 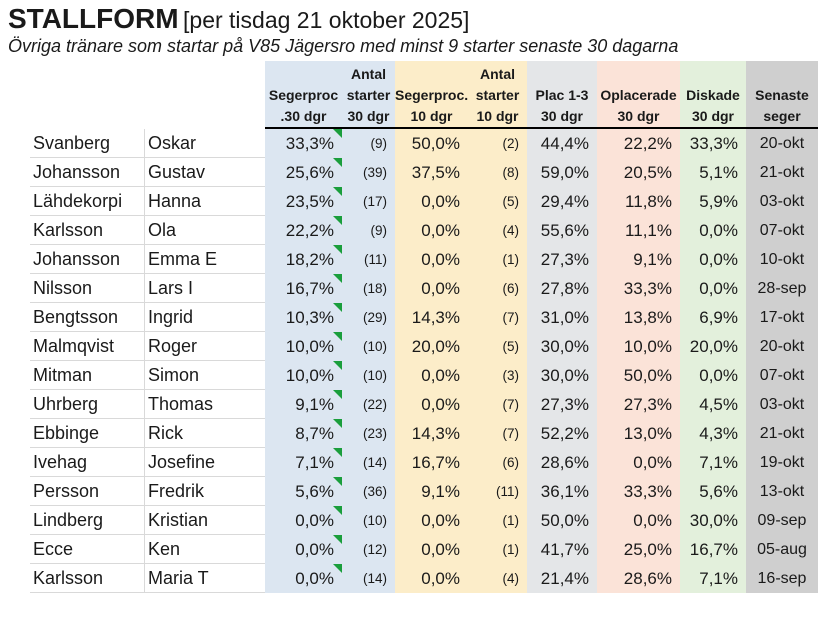 I want to click on cell-lastname: Uhrberg, so click(x=87, y=404).